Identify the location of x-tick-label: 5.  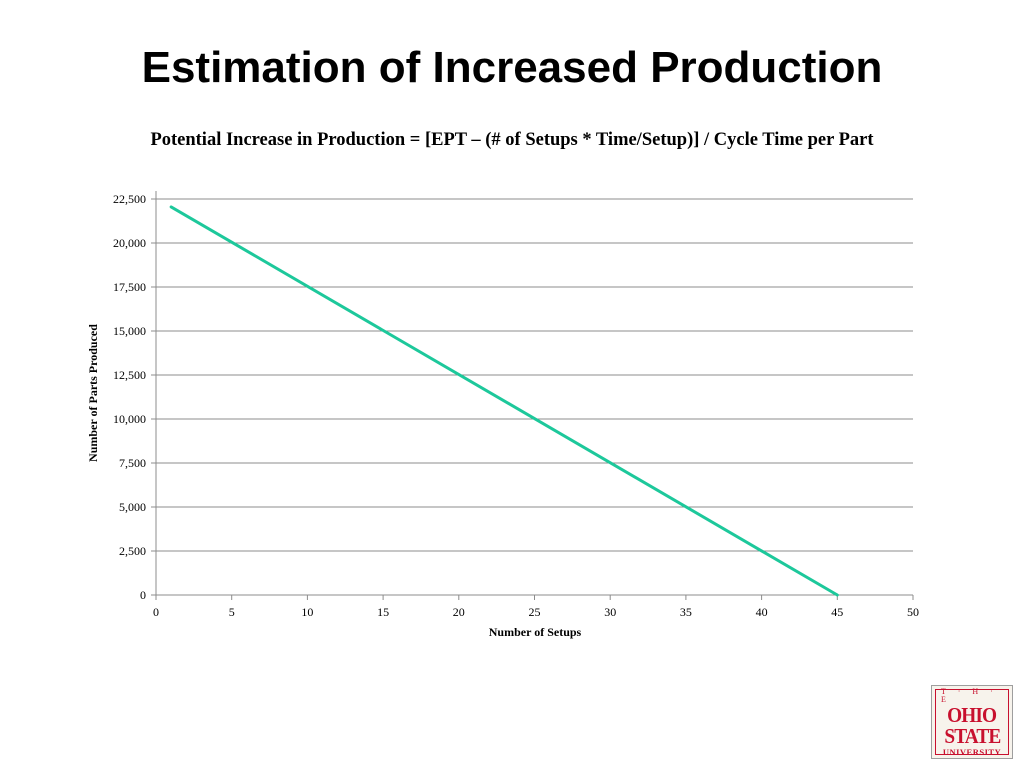
(232, 612).